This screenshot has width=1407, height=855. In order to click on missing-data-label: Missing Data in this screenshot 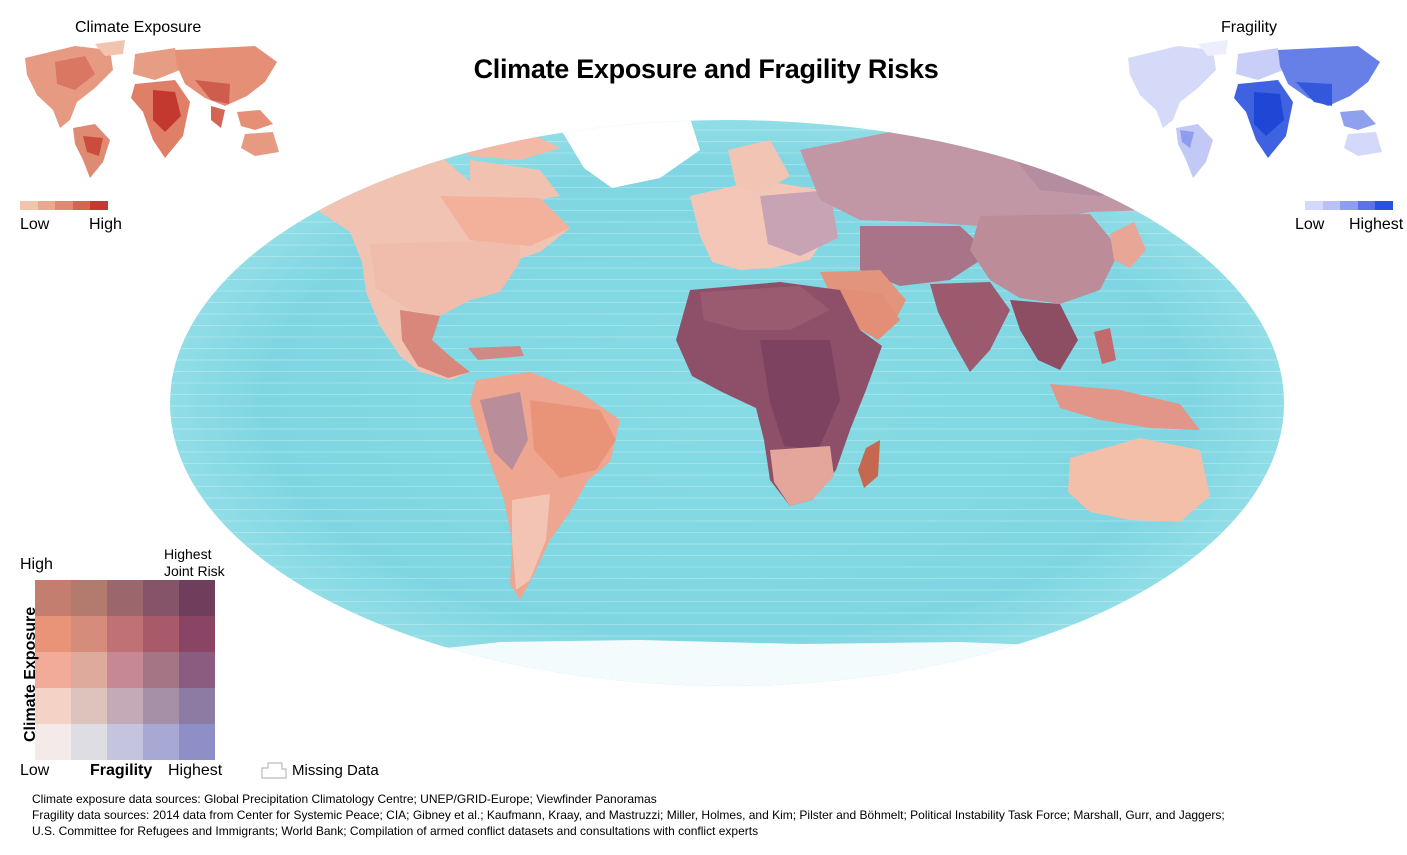, I will do `click(335, 770)`.